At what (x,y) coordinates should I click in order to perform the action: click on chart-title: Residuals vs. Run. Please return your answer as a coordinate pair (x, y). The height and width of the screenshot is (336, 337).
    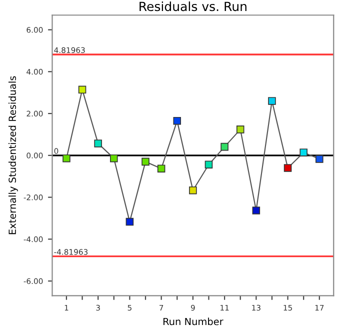
    Looking at the image, I should click on (193, 6).